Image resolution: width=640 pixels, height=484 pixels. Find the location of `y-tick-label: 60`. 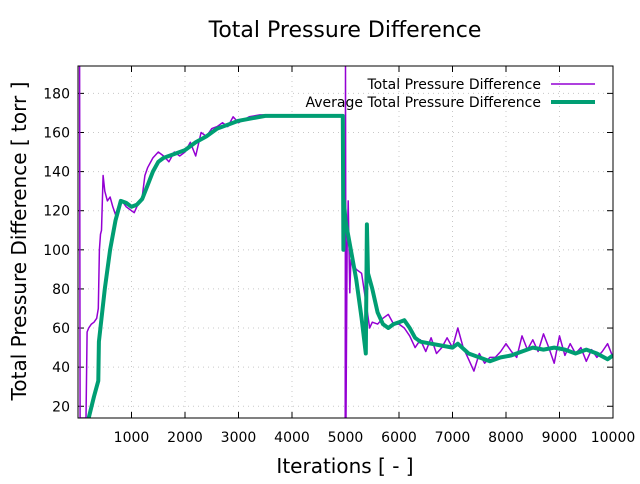

y-tick-label: 60 is located at coordinates (61, 329).